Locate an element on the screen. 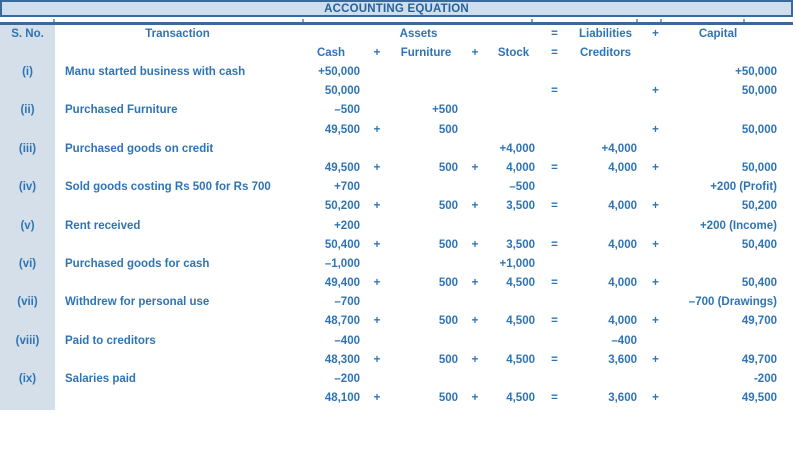 The height and width of the screenshot is (454, 796). cell-capital: -200 is located at coordinates (765, 379).